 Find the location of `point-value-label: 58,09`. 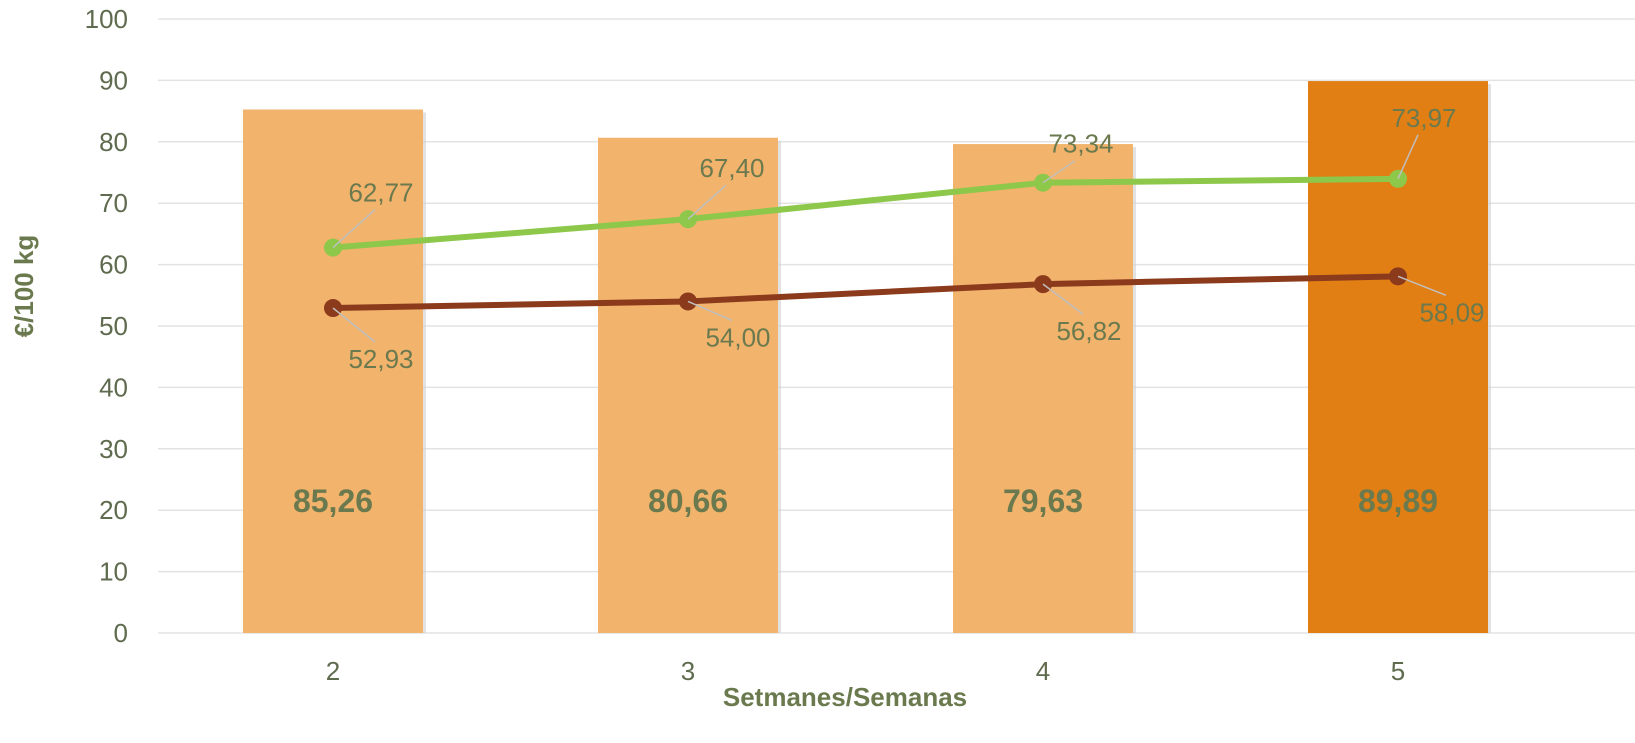

point-value-label: 58,09 is located at coordinates (1451, 312).